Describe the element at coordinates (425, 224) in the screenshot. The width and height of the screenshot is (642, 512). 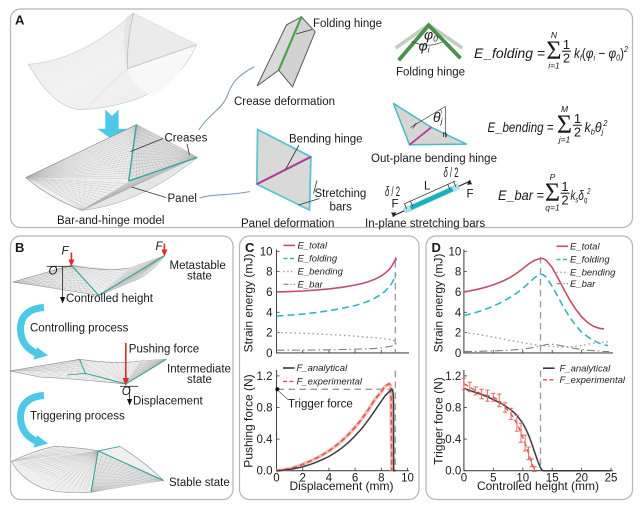
I see `svg-text: In-plane stretching bars` at that location.